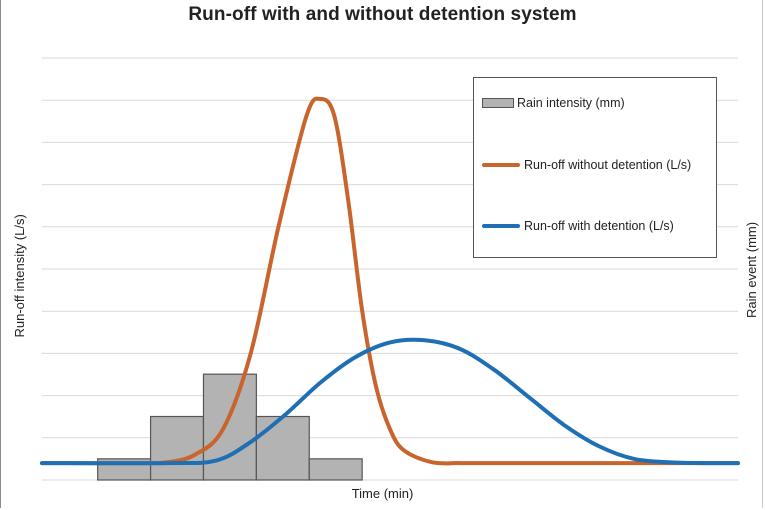  I want to click on legend-swatch-rain, so click(498, 103).